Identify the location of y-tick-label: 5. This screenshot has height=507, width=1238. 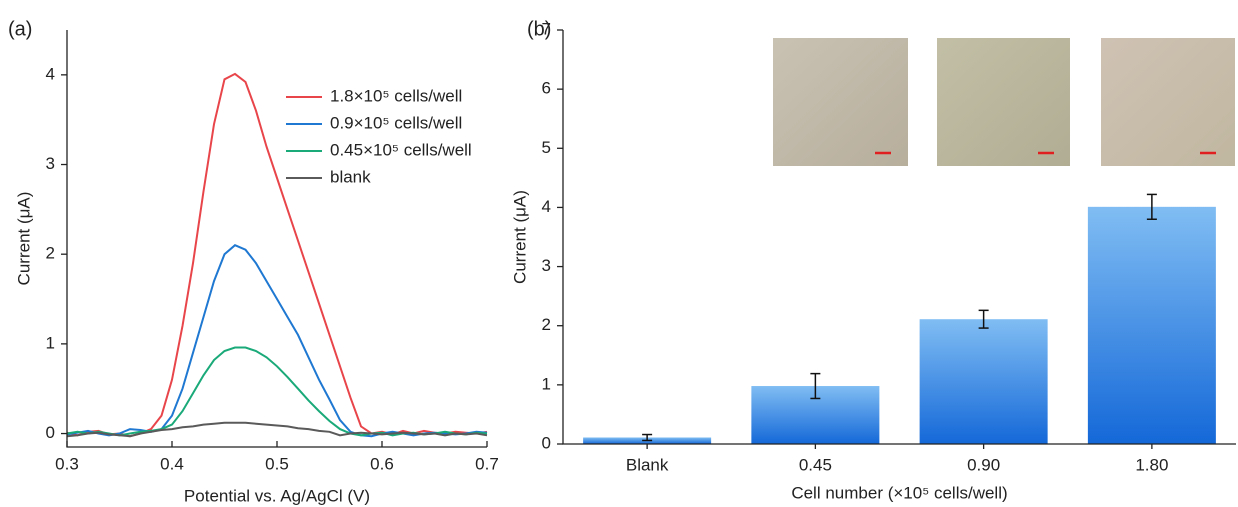
(546, 147).